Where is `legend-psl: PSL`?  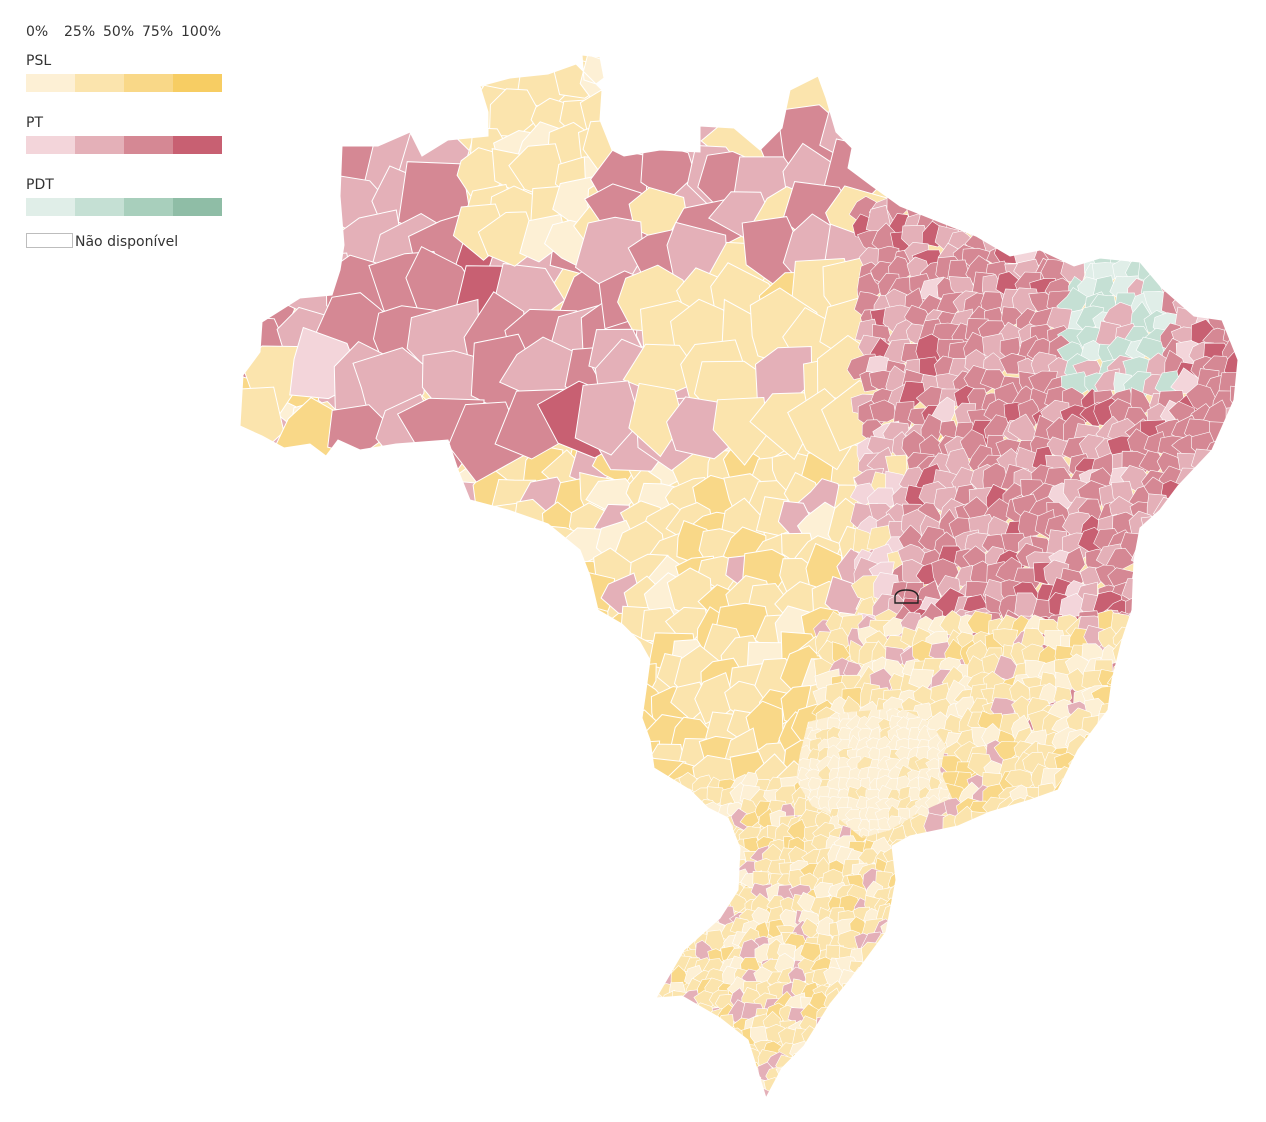 legend-psl: PSL is located at coordinates (131, 72).